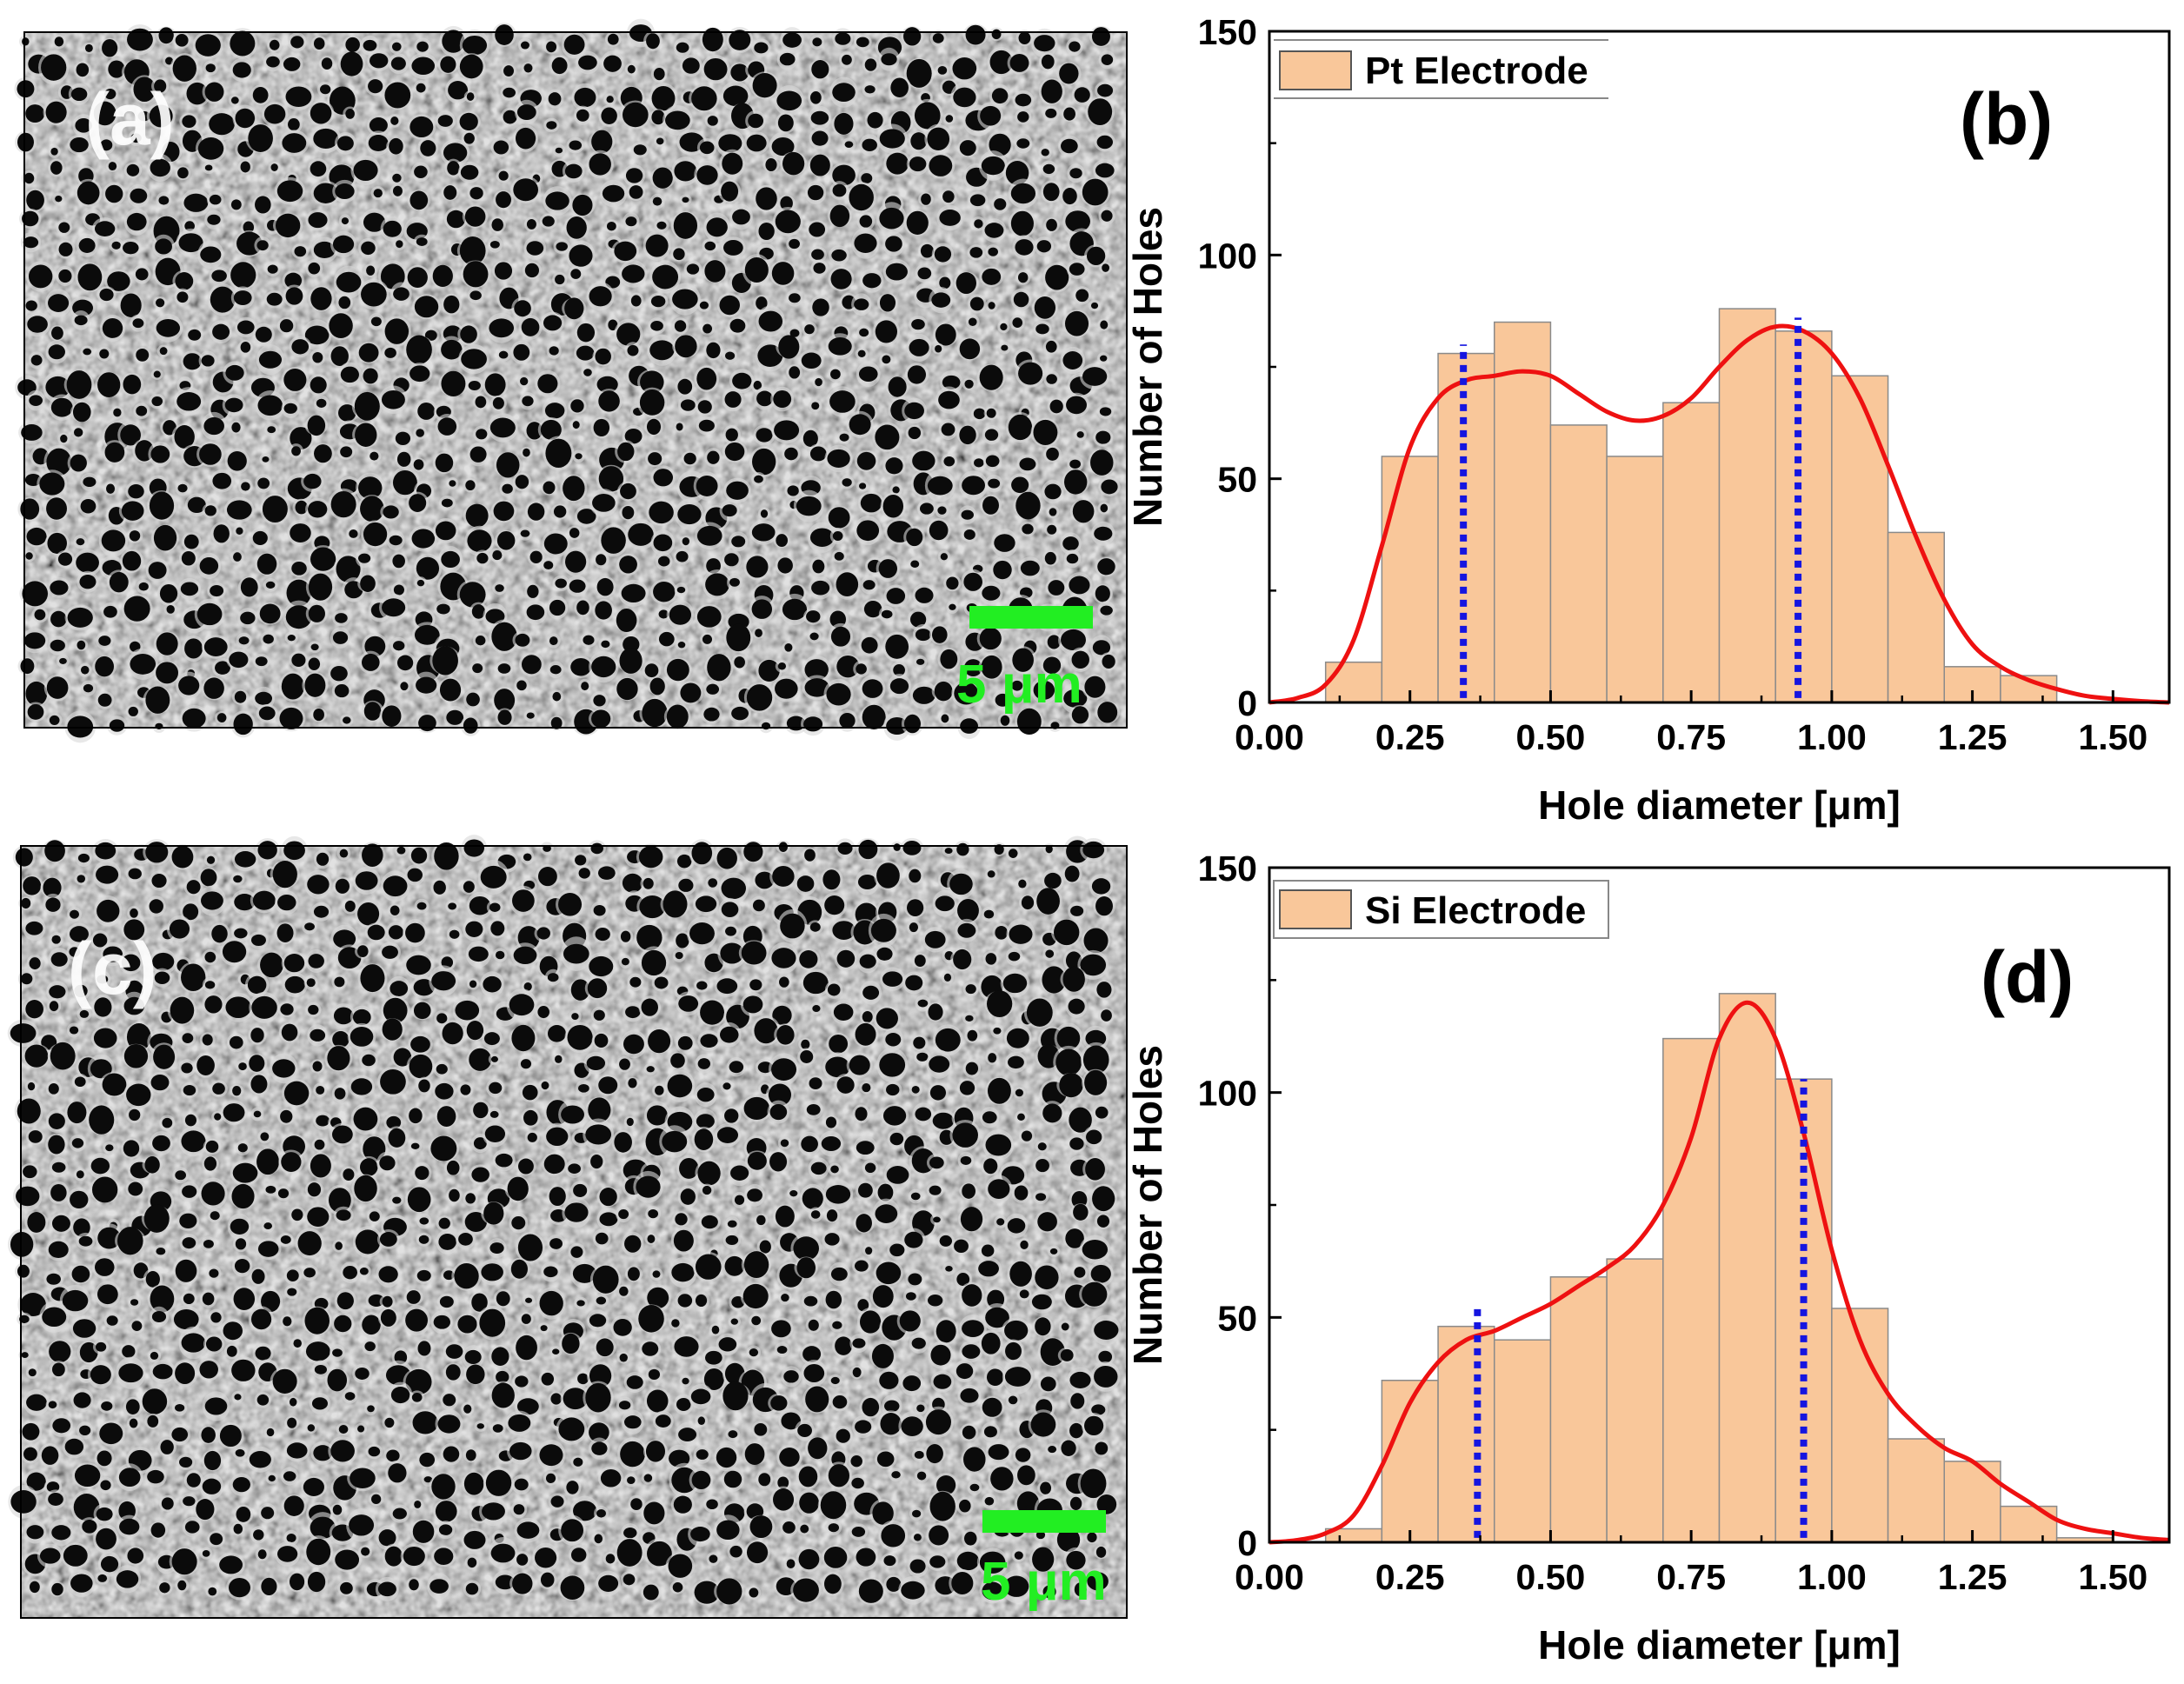 This screenshot has height=1684, width=2184. Describe the element at coordinates (1031, 617) in the screenshot. I see `scale-bar-a` at that location.